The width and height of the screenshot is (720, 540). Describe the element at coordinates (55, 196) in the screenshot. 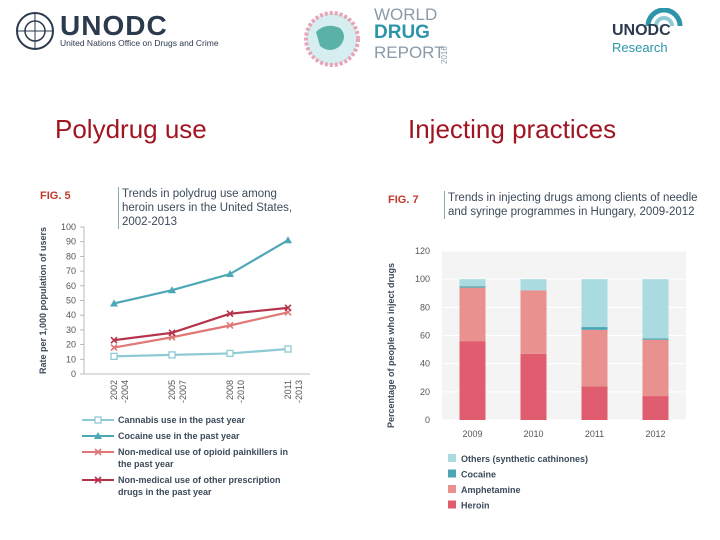

I see `fig5-label: FIG. 5` at that location.